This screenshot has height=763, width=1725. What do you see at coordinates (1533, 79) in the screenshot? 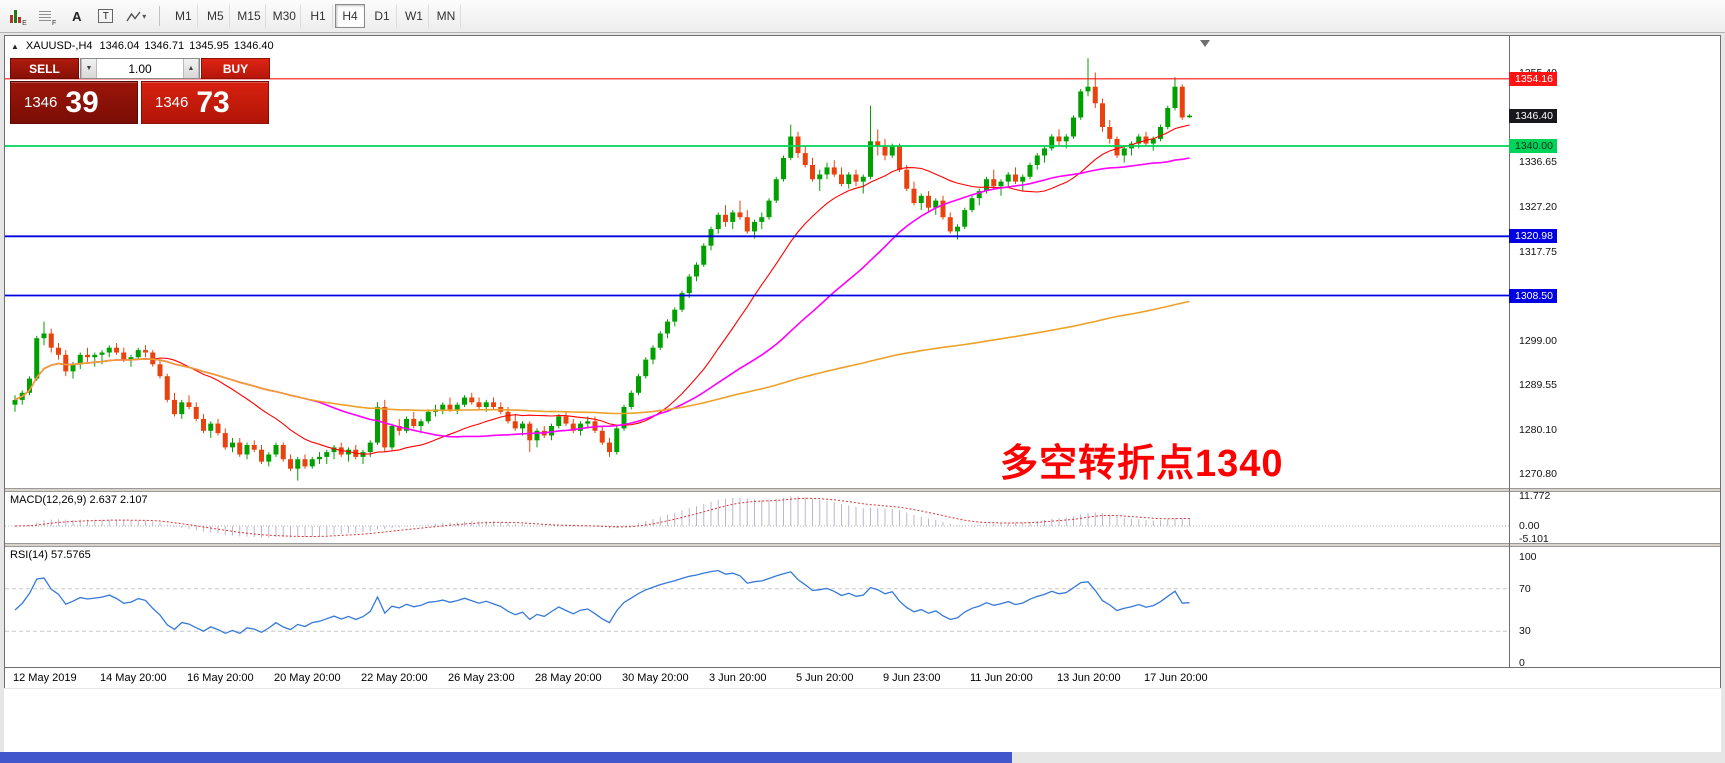
I see `hline-price-badge: 1354.16` at bounding box center [1533, 79].